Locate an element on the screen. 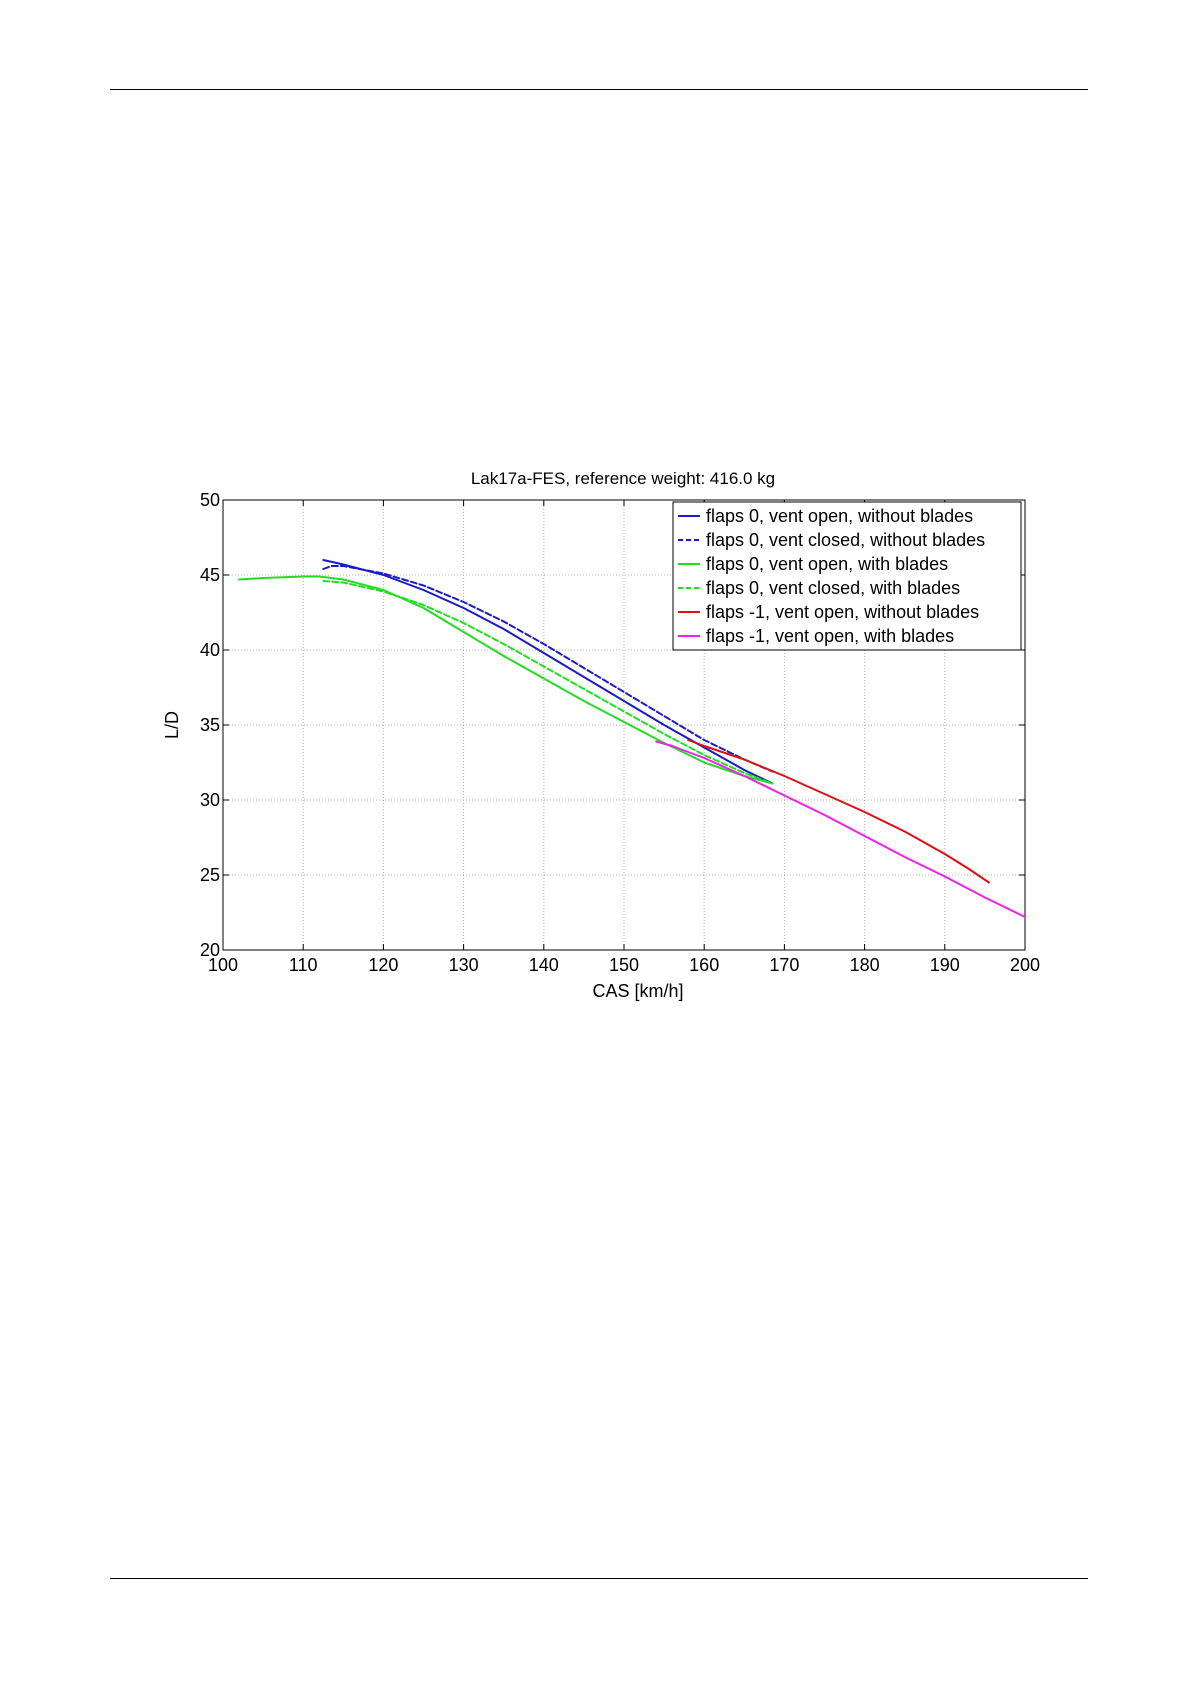 The width and height of the screenshot is (1191, 1684). legend-entry: flaps -1, vent open, with blades is located at coordinates (830, 636).